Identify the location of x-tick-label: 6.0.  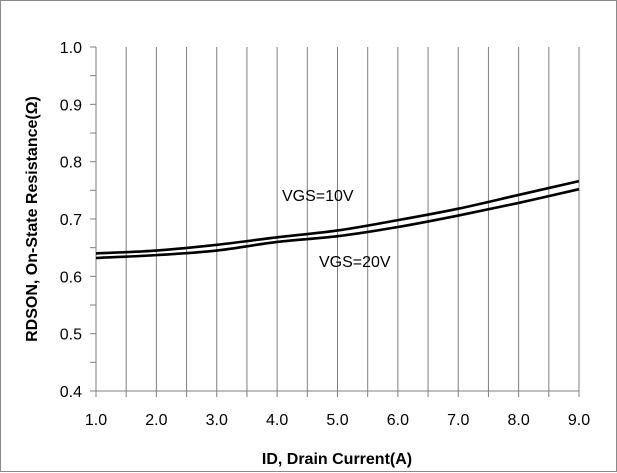
(398, 420).